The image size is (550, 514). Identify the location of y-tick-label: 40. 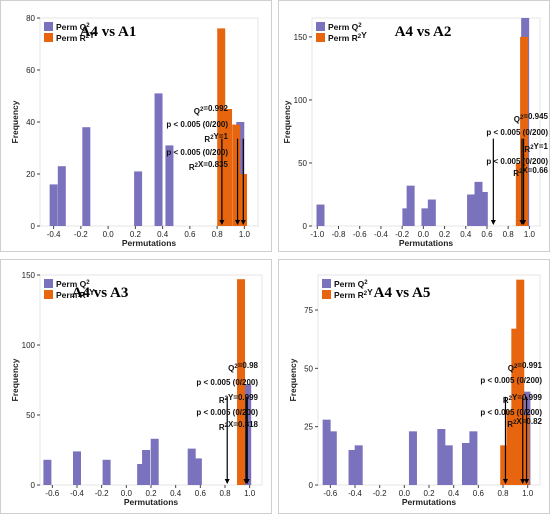
(30, 122).